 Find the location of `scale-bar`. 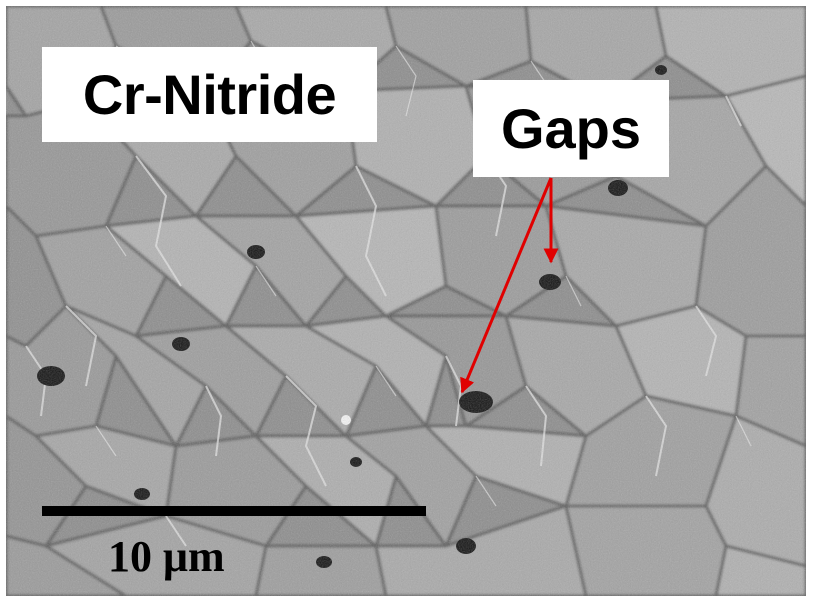

scale-bar is located at coordinates (234, 511).